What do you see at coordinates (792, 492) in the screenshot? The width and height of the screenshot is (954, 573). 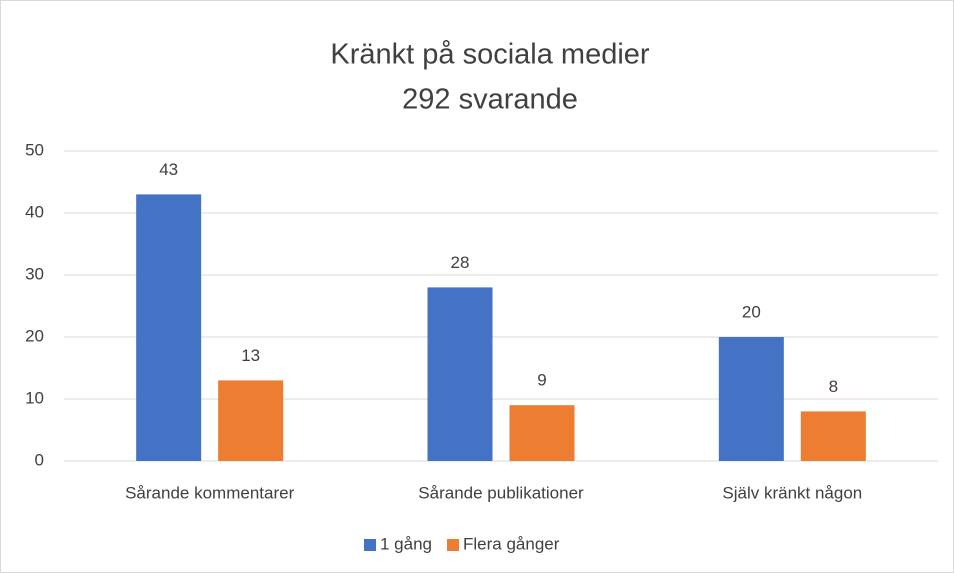 I see `x-tick-label: Själv kränkt någon` at bounding box center [792, 492].